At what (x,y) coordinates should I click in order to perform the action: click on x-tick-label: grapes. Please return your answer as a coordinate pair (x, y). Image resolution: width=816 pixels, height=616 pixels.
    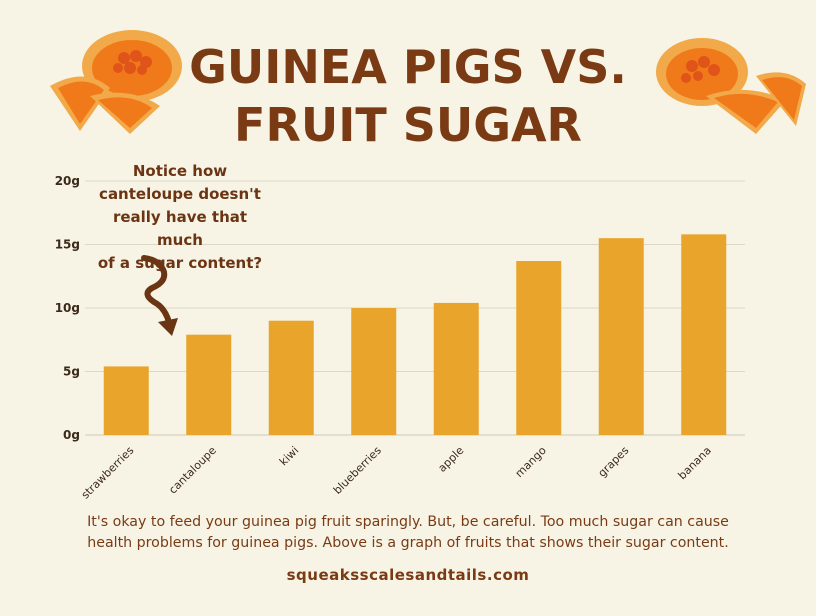
    Looking at the image, I should click on (613, 462).